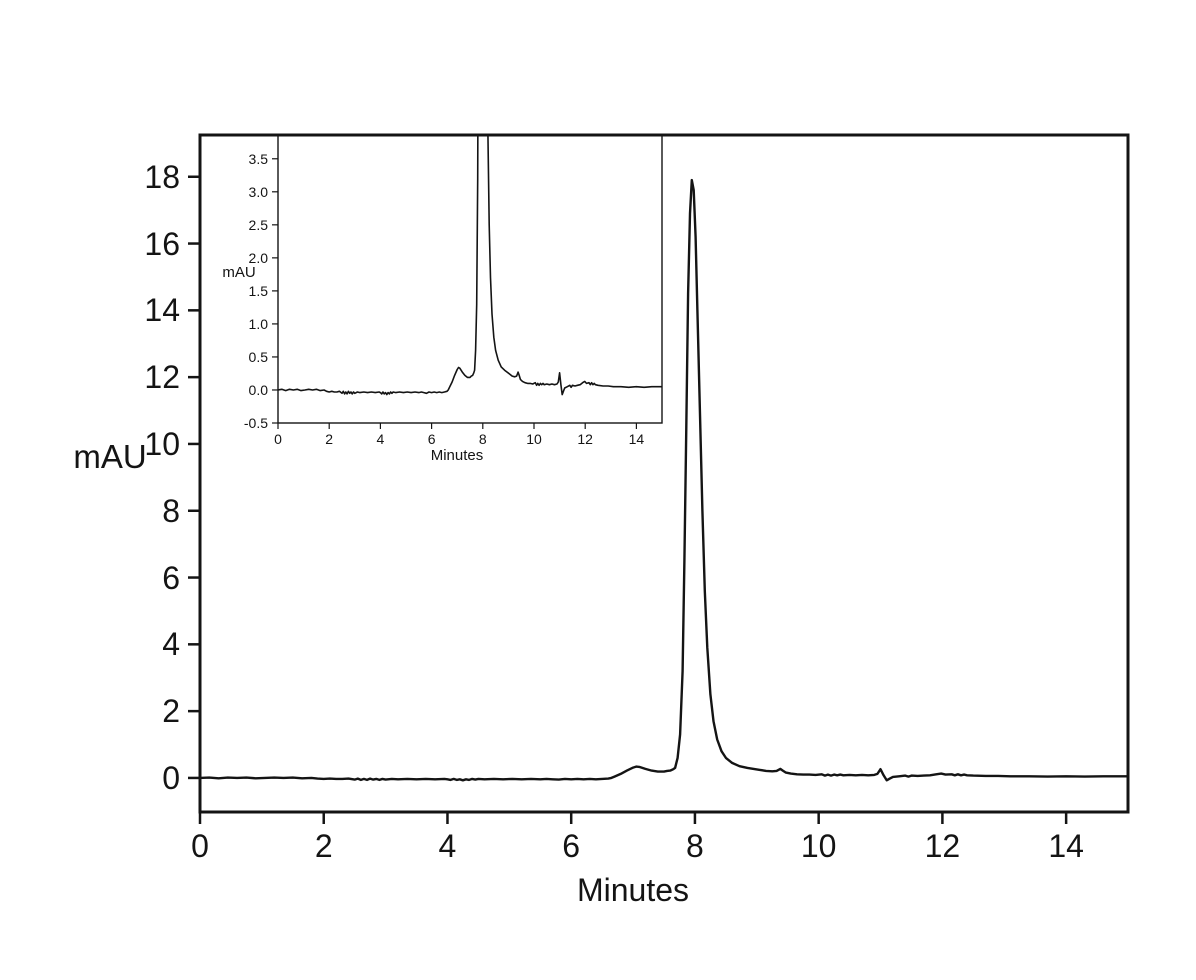  I want to click on main-y-tick-label: 18, so click(162, 176).